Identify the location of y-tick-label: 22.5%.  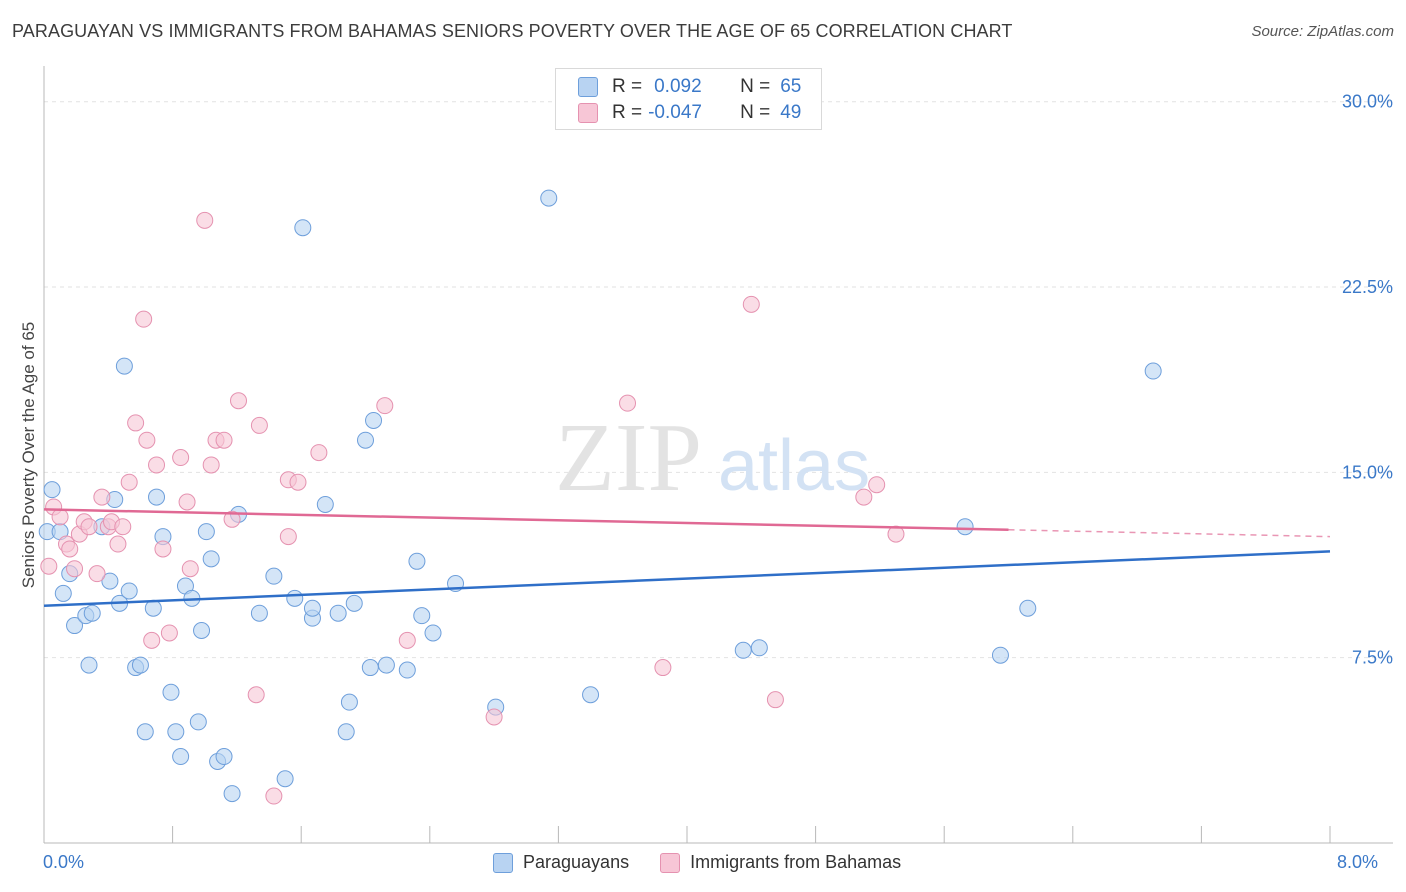
(1367, 287).